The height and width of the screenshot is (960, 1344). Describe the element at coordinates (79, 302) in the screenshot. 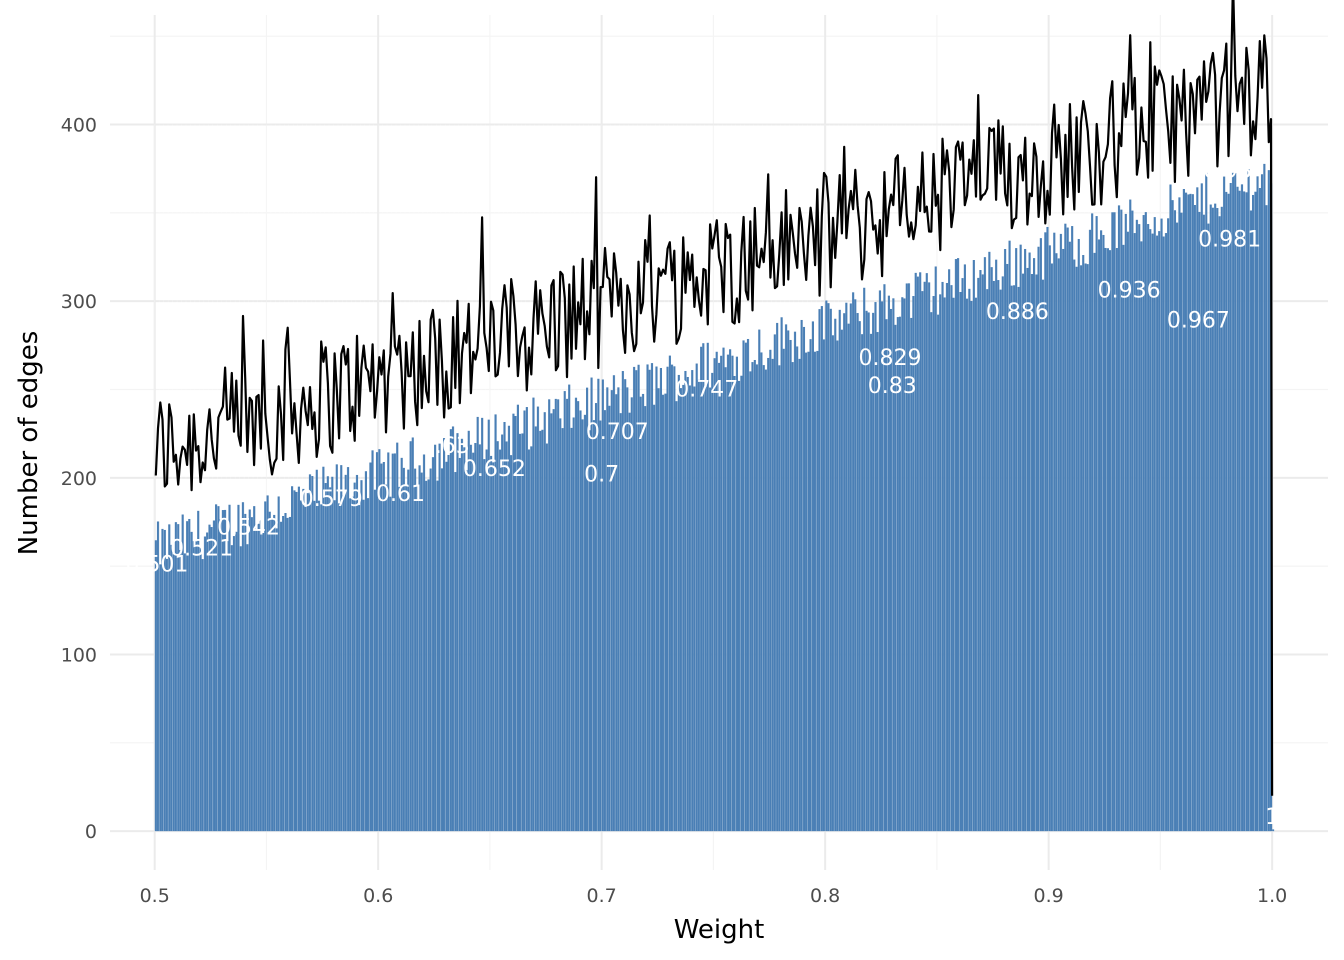

I see `y-tick-label: 300` at that location.